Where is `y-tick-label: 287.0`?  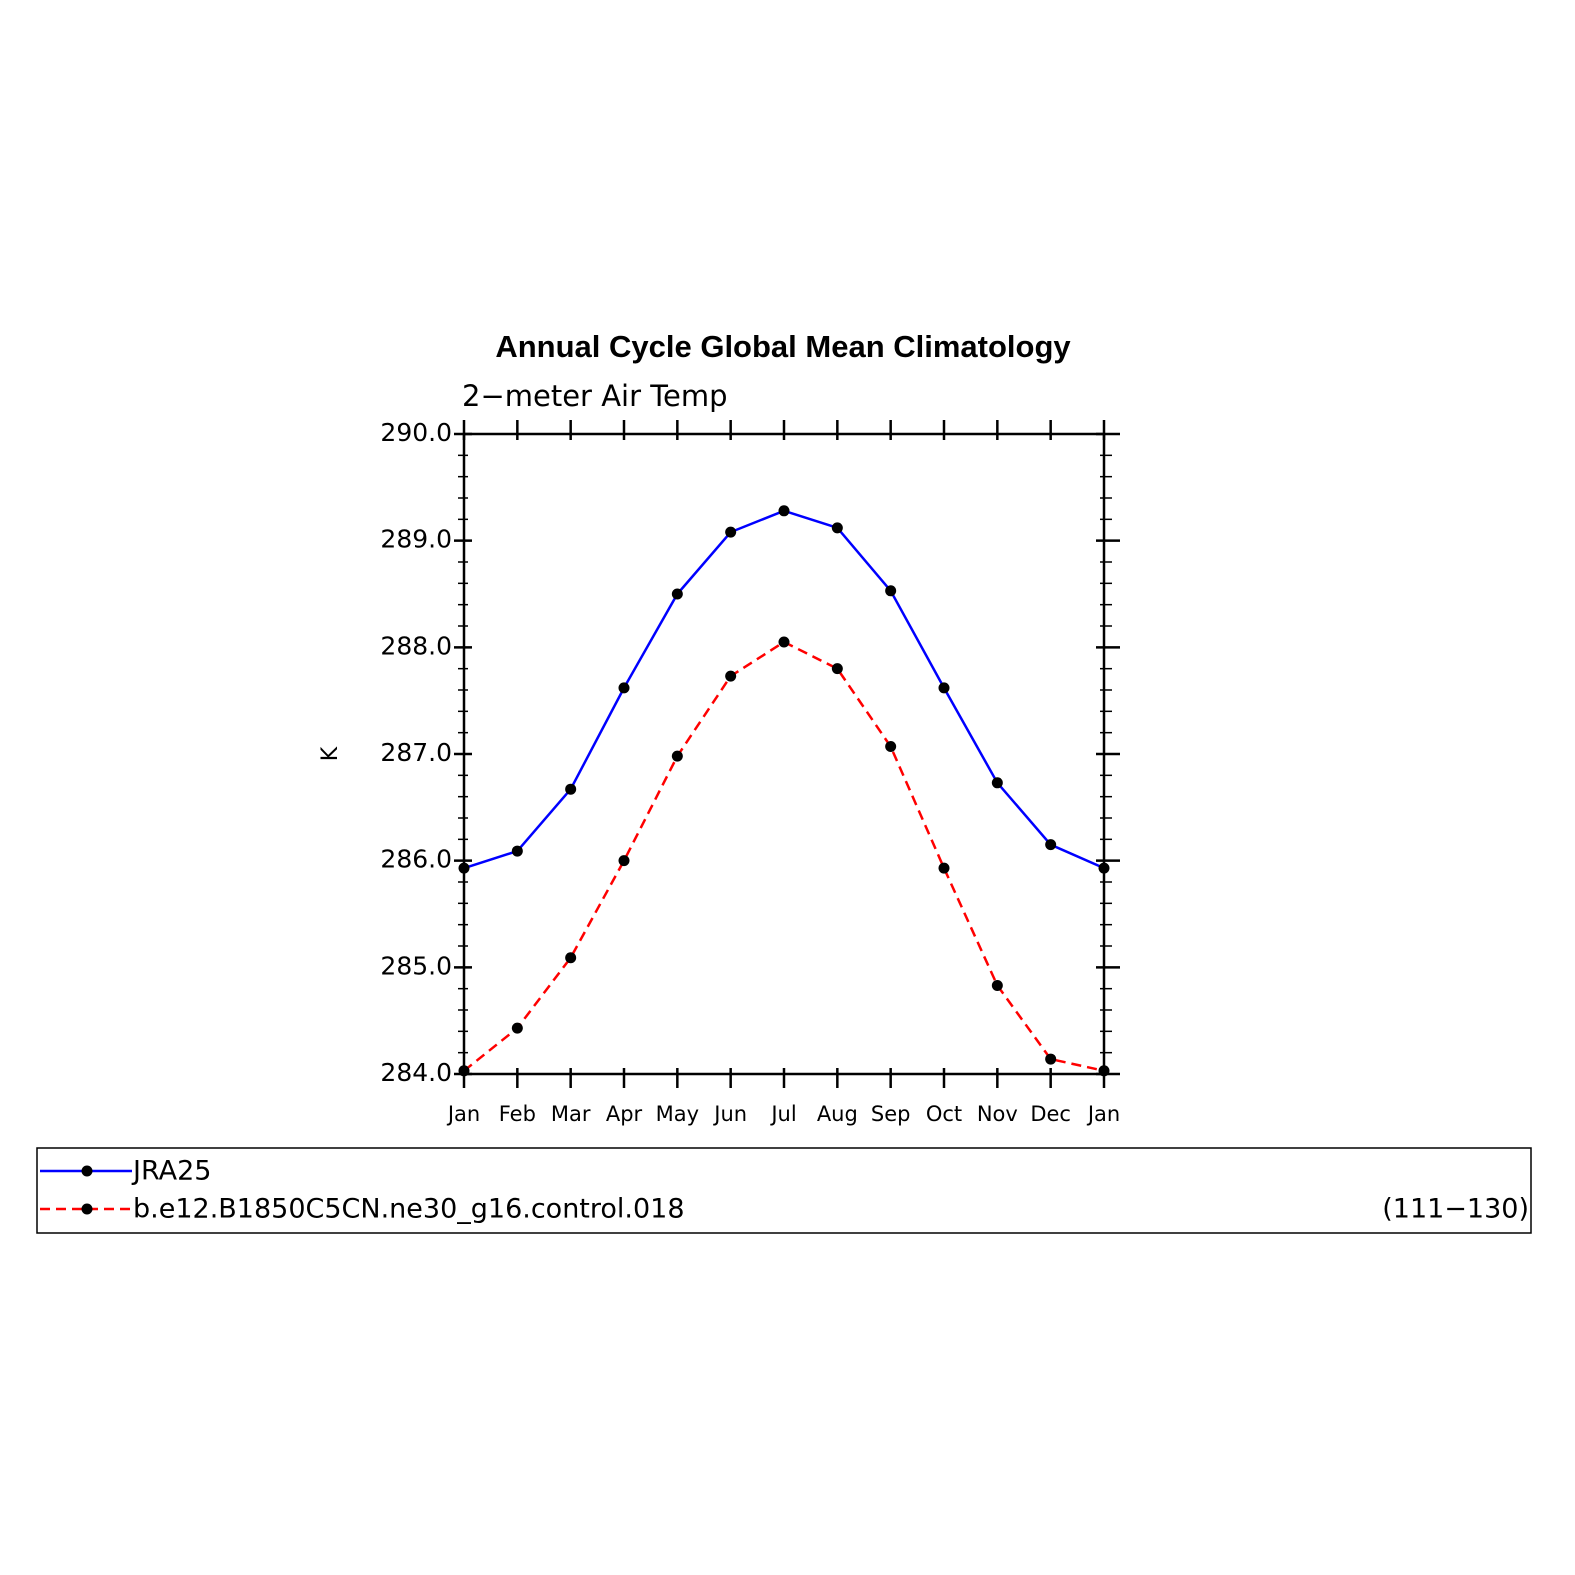 y-tick-label: 287.0 is located at coordinates (416, 752).